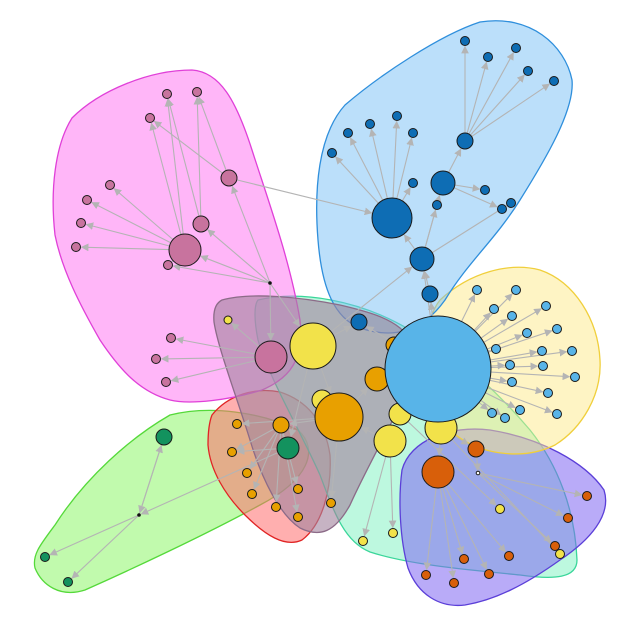  I want to click on edge-b2-b19, so click(475, 197).